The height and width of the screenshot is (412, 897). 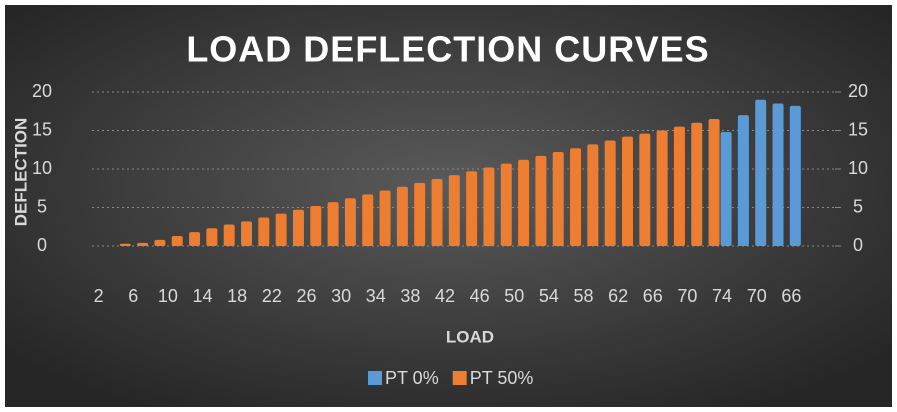 I want to click on x-tick-label: 6, so click(x=133, y=296).